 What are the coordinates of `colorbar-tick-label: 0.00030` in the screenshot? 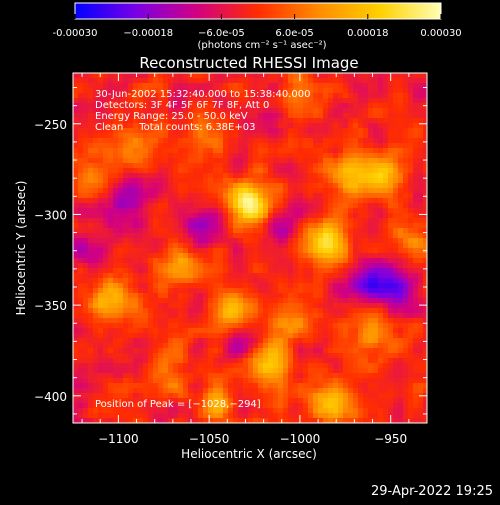 It's located at (440, 33).